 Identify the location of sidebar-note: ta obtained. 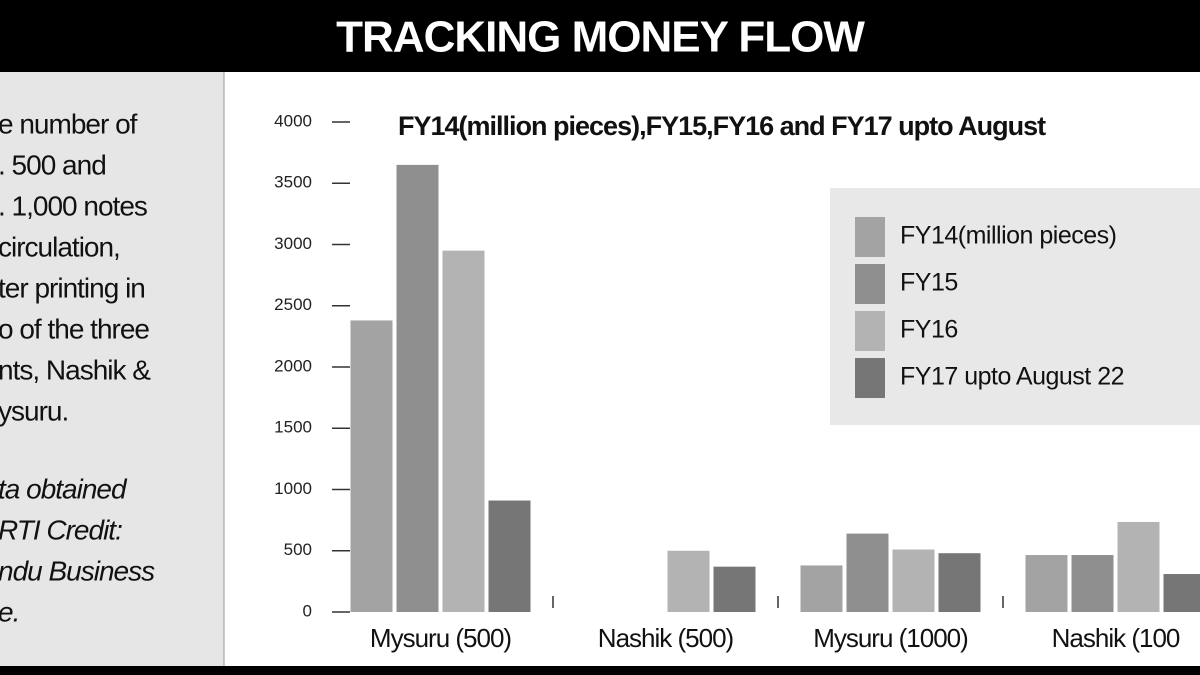
(64, 488).